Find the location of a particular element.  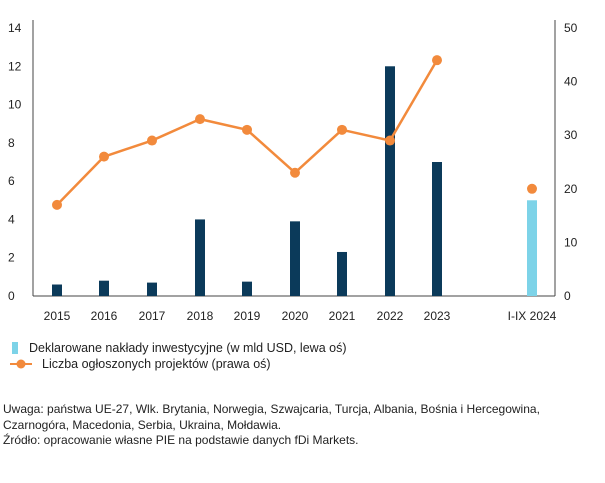

x-tick-label: 2023 is located at coordinates (437, 316).